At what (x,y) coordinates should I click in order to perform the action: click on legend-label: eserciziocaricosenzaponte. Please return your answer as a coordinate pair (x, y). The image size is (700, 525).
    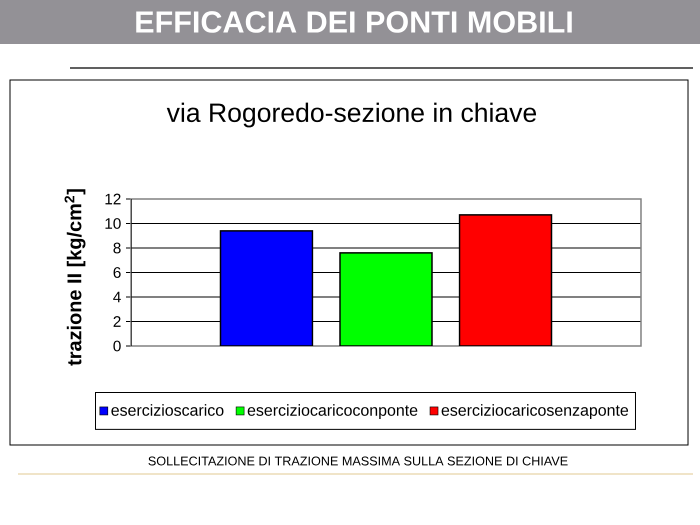
    Looking at the image, I should click on (535, 412).